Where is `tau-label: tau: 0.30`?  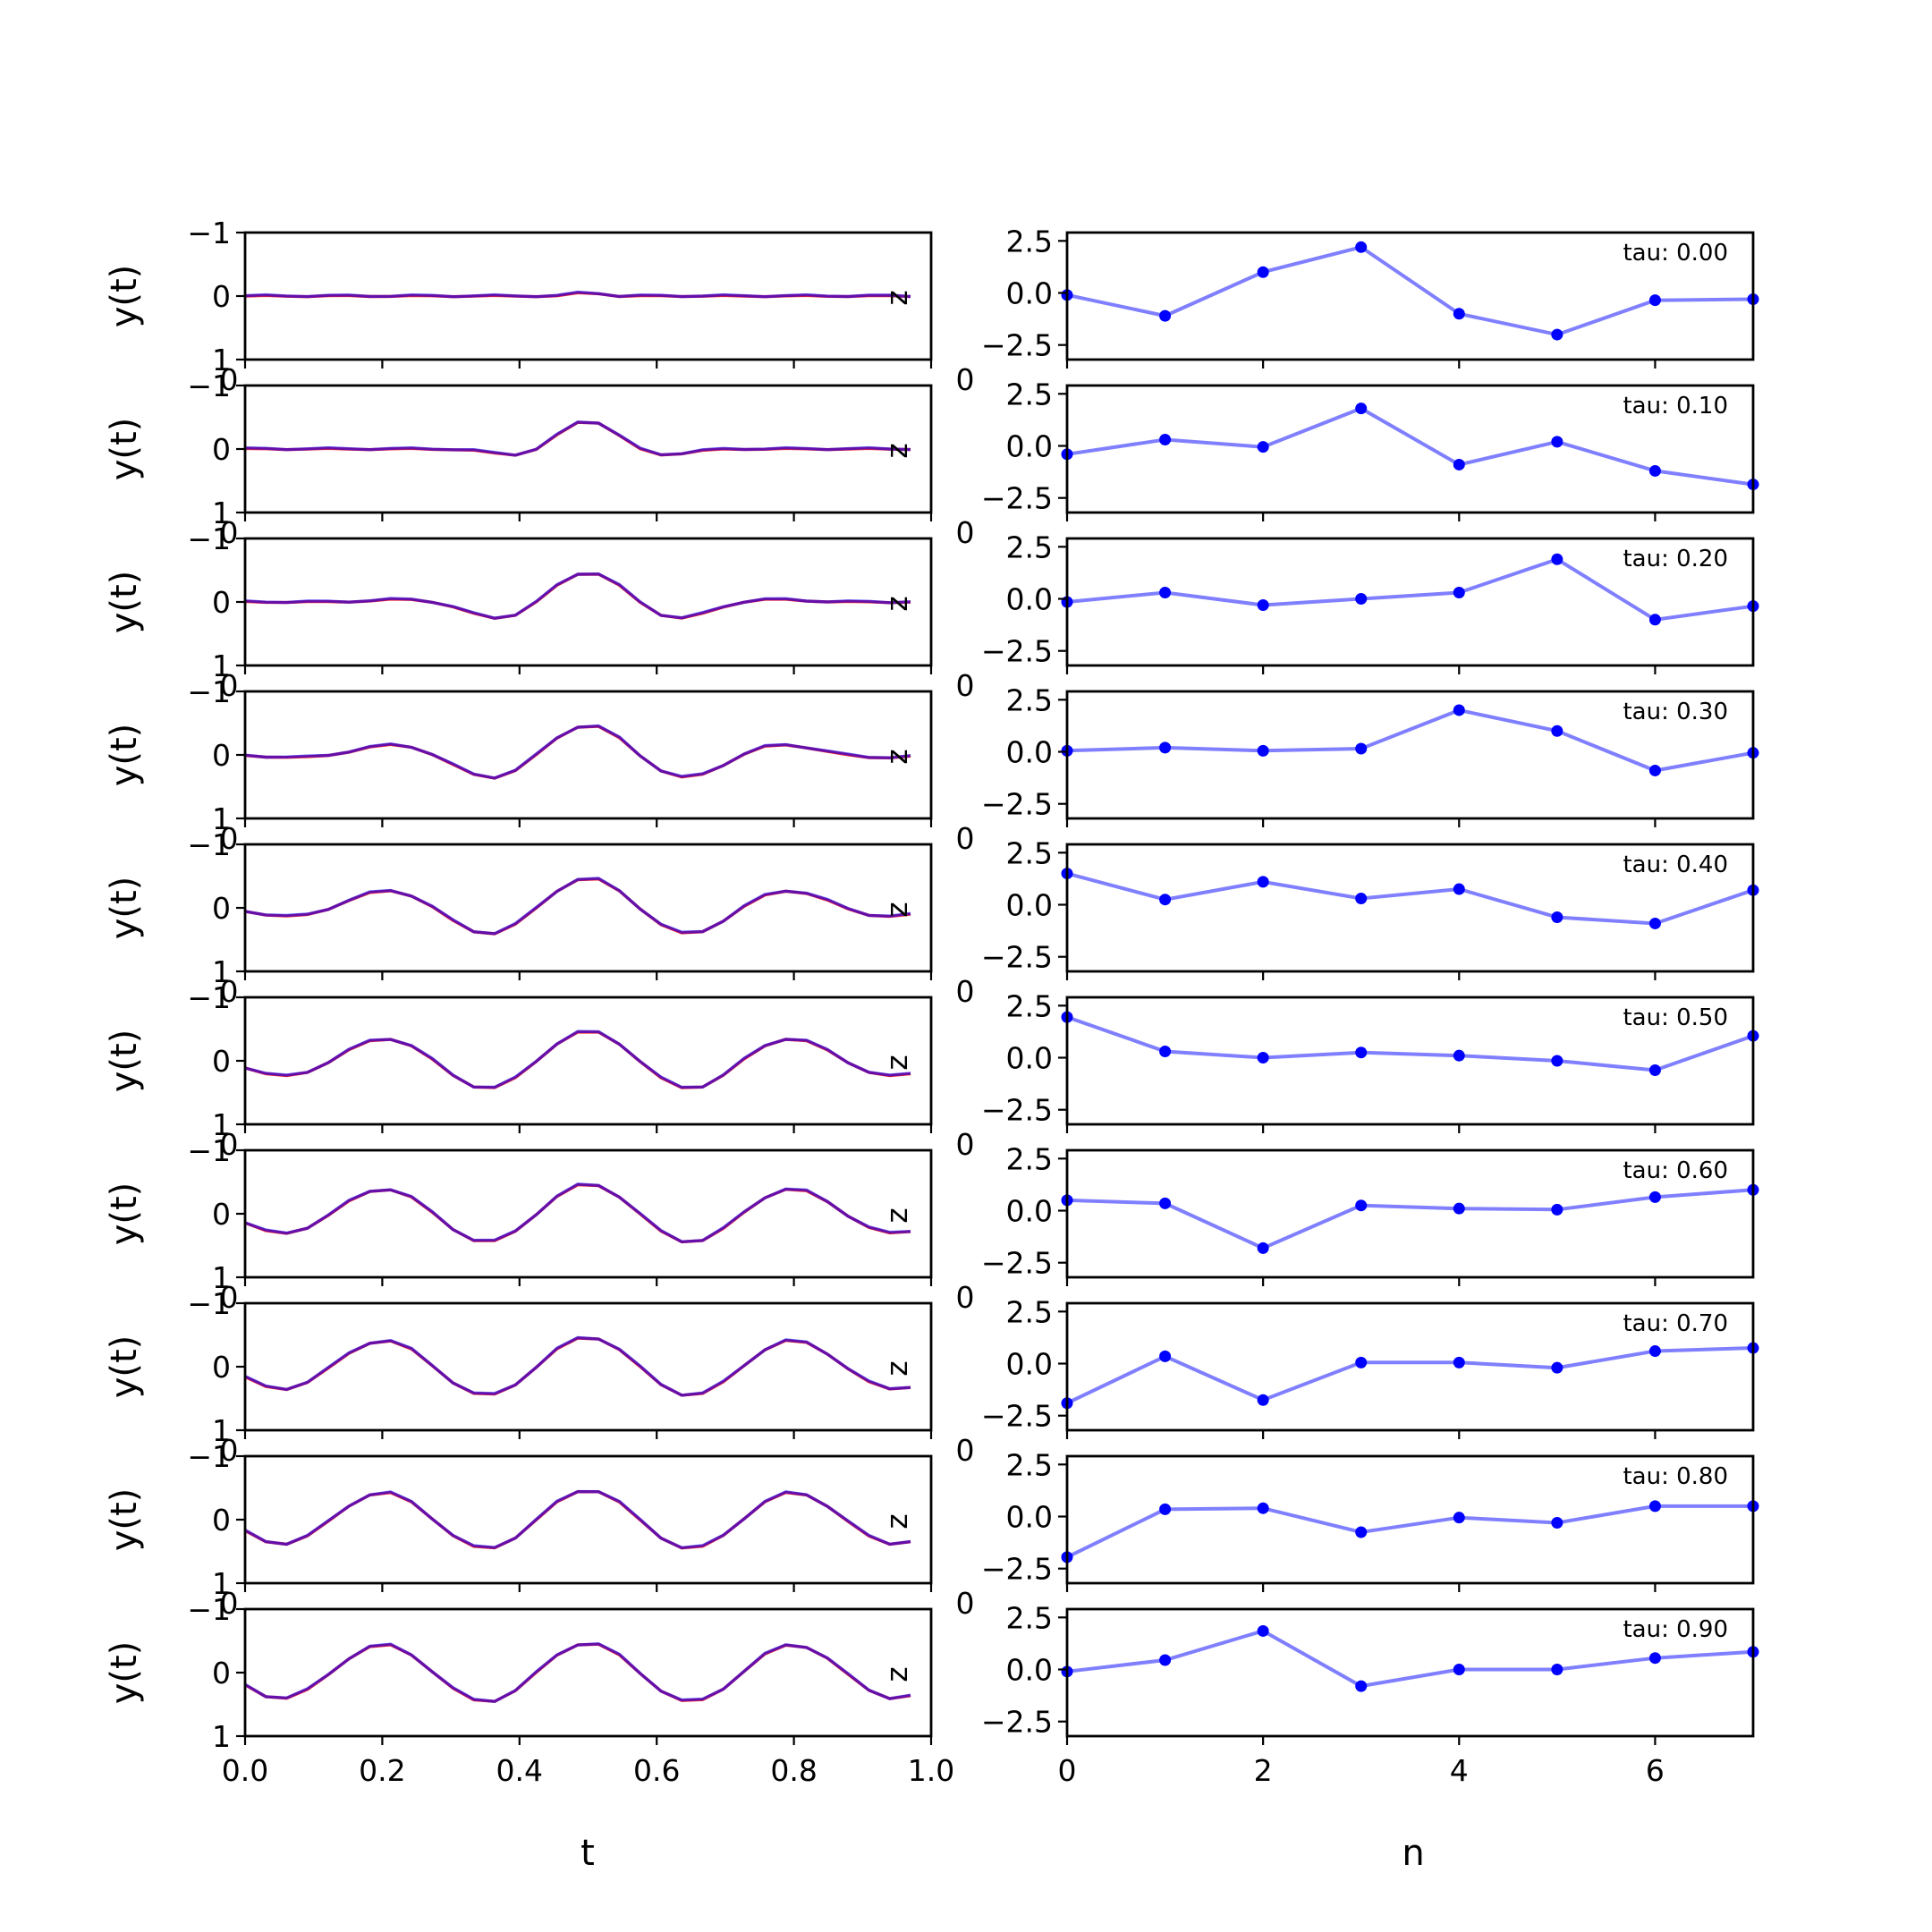
tau-label: tau: 0.30 is located at coordinates (1675, 712).